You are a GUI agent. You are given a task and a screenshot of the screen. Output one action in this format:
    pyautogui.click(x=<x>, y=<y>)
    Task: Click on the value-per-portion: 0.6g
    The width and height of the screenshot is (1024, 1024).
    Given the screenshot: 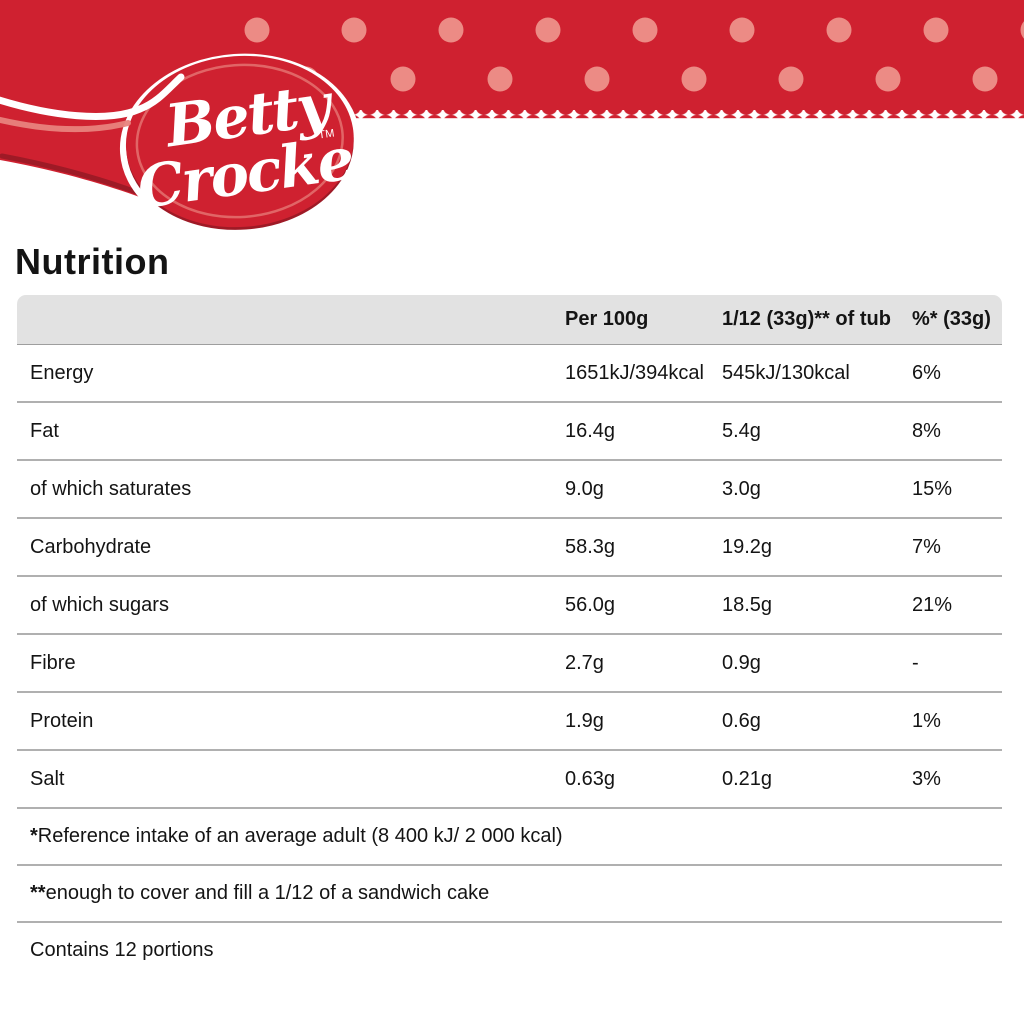 What is the action you would take?
    pyautogui.click(x=741, y=720)
    